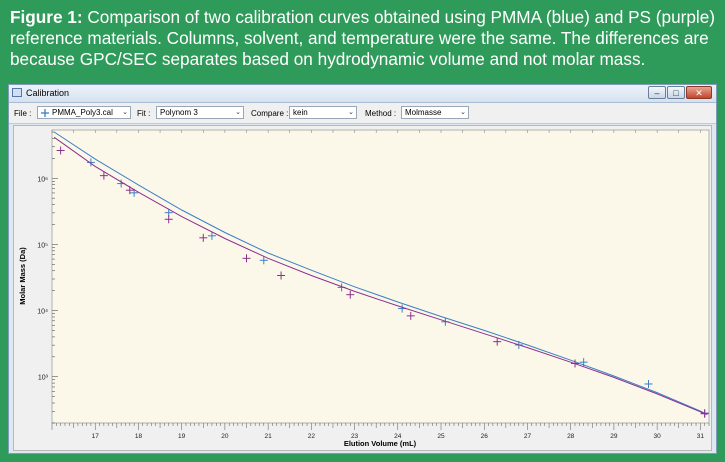 The width and height of the screenshot is (725, 462). What do you see at coordinates (300, 112) in the screenshot?
I see `compare-value: kein` at bounding box center [300, 112].